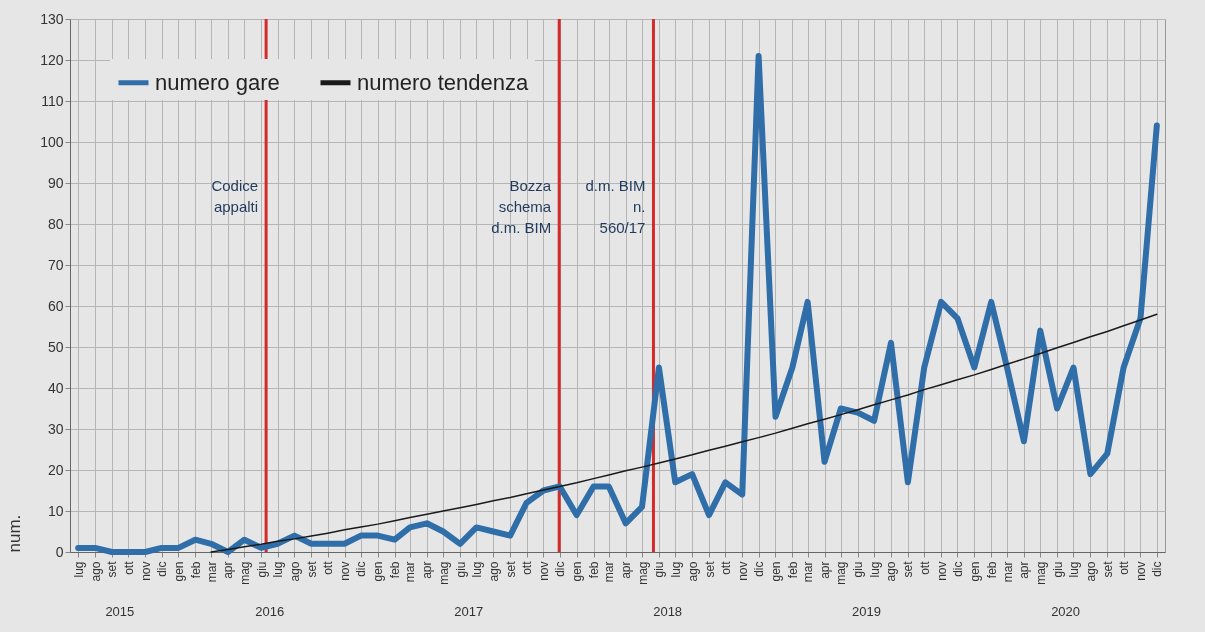 This screenshot has width=1205, height=632. Describe the element at coordinates (55, 428) in the screenshot. I see `y-tick-label: 30` at that location.